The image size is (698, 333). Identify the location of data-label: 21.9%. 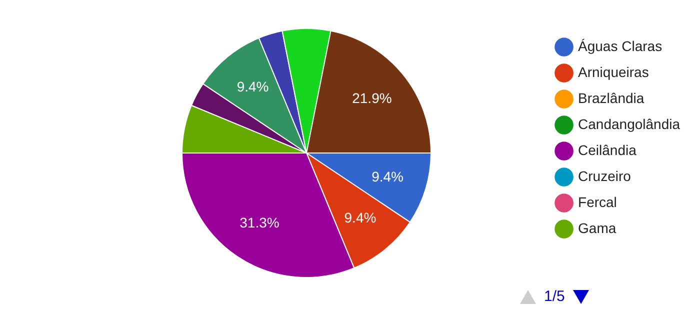
(372, 98).